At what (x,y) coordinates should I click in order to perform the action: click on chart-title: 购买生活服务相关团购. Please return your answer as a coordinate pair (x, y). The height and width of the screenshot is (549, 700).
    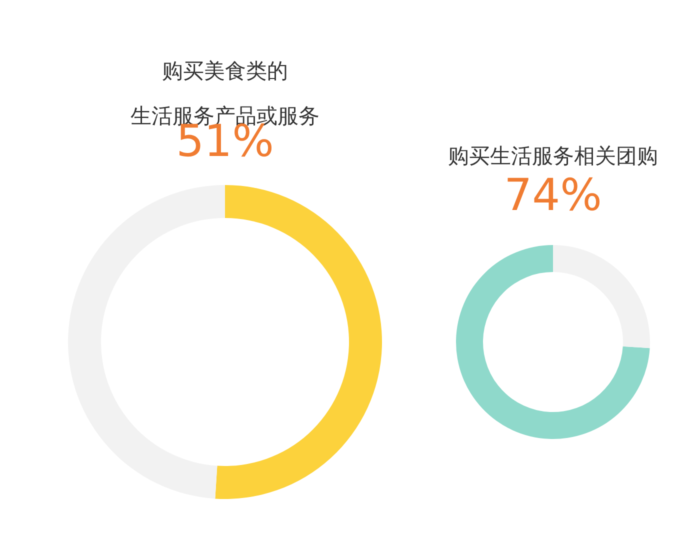
    Looking at the image, I should click on (553, 156).